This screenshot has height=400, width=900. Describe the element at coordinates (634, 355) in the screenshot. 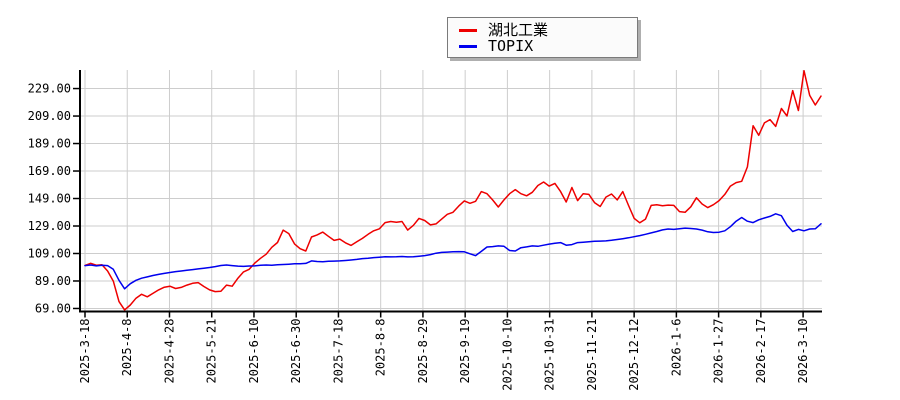

I see `x-axis-tick-label: 2025-12-12` at that location.